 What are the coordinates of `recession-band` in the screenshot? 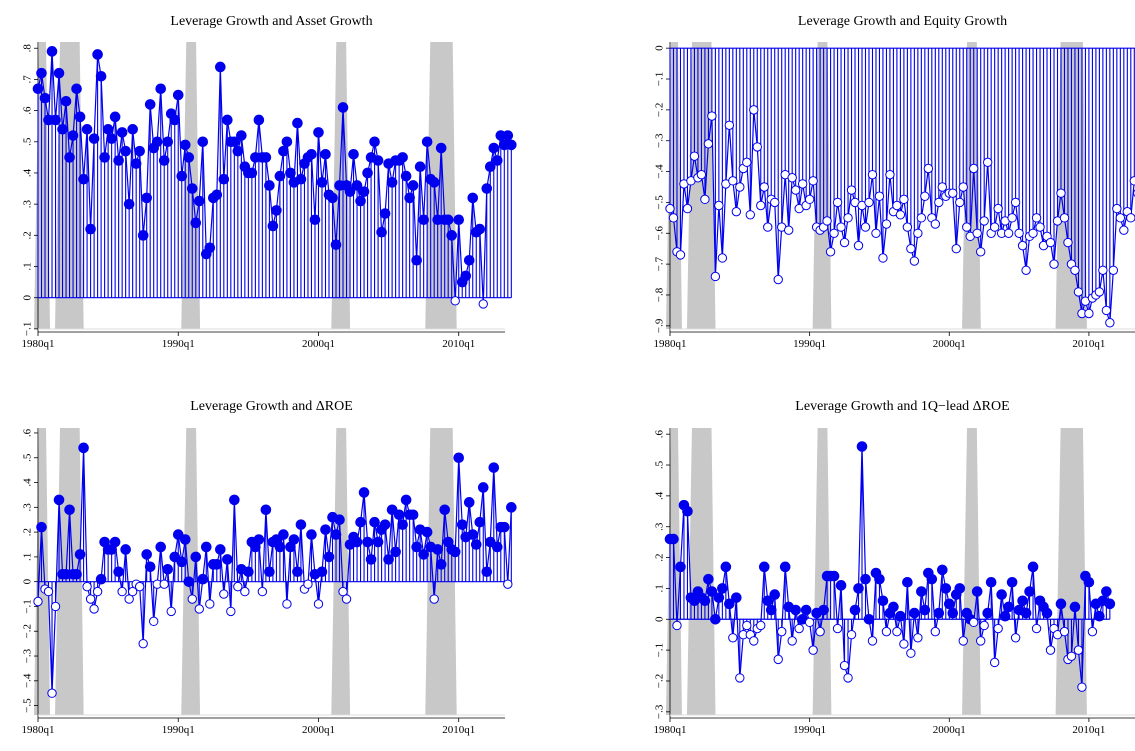 It's located at (822, 571).